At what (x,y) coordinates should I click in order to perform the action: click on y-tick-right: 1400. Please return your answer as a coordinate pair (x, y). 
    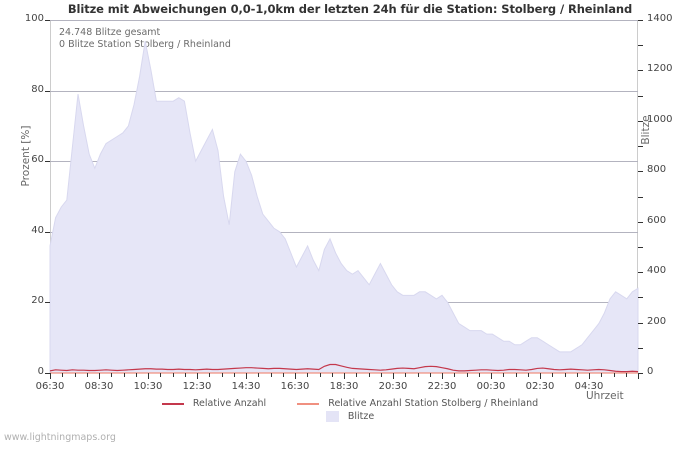
    Looking at the image, I should click on (660, 18).